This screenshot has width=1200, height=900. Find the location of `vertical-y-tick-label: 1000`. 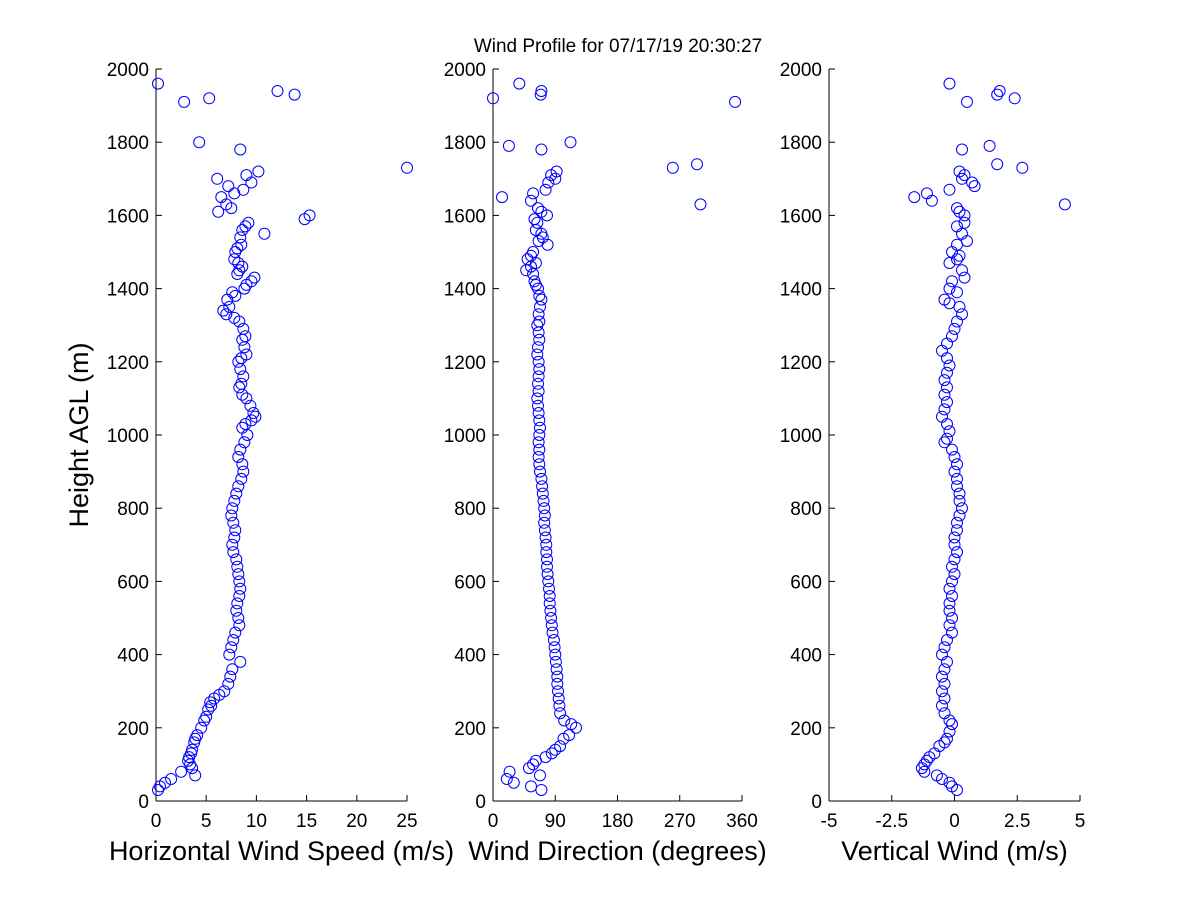

vertical-y-tick-label: 1000 is located at coordinates (801, 436).